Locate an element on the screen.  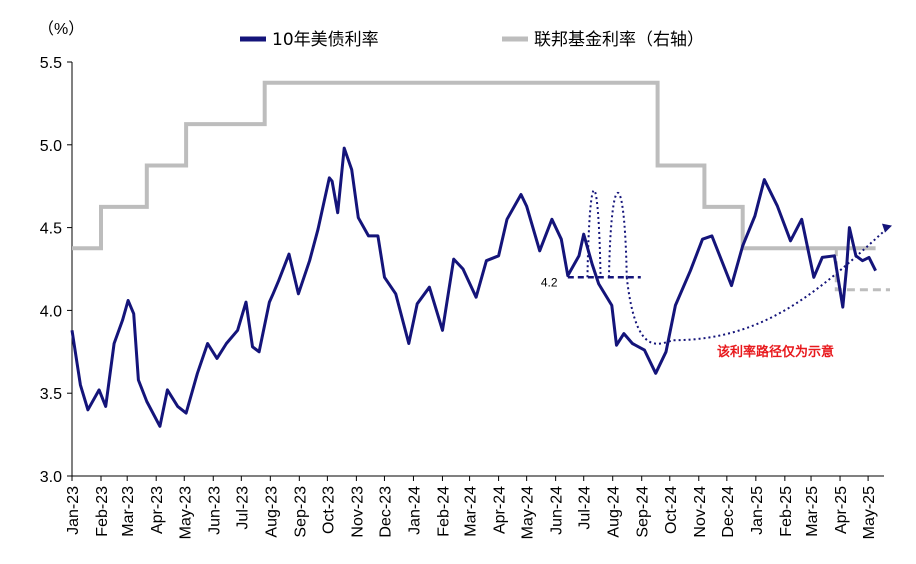
projection-annotation: 该利率路径仅为示意 is located at coordinates (775, 352).